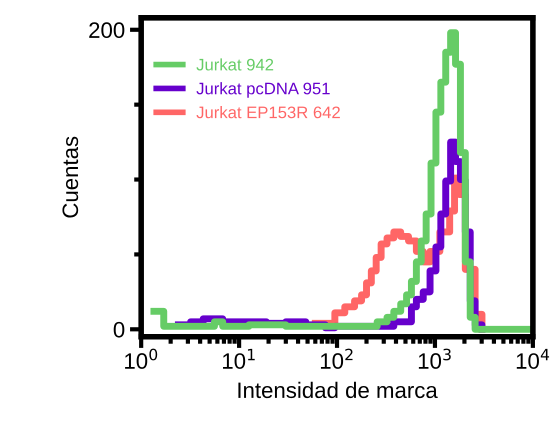 The height and width of the screenshot is (434, 558). I want to click on x-tick-label: 10$^{2}$, so click(336, 358).